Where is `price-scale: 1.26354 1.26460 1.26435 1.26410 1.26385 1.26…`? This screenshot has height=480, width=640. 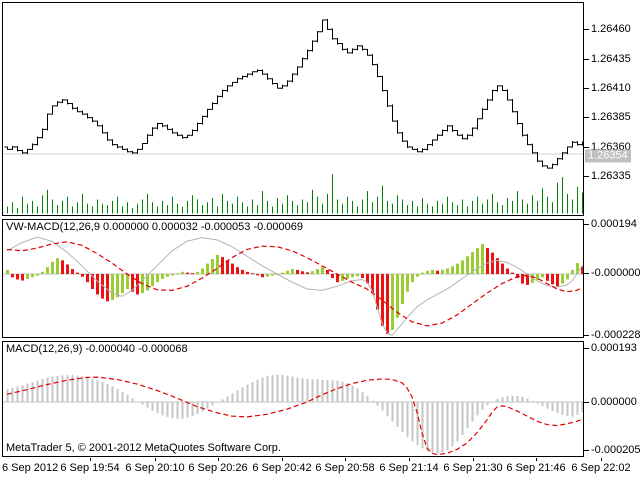
price-scale: 1.26354 1.26460 1.26435 1.26410 1.26385 1.26… is located at coordinates (612, 229).